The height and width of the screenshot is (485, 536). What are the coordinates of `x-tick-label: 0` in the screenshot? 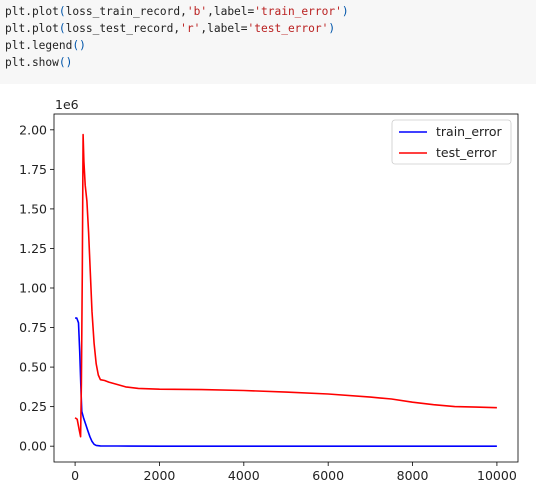 It's located at (75, 475).